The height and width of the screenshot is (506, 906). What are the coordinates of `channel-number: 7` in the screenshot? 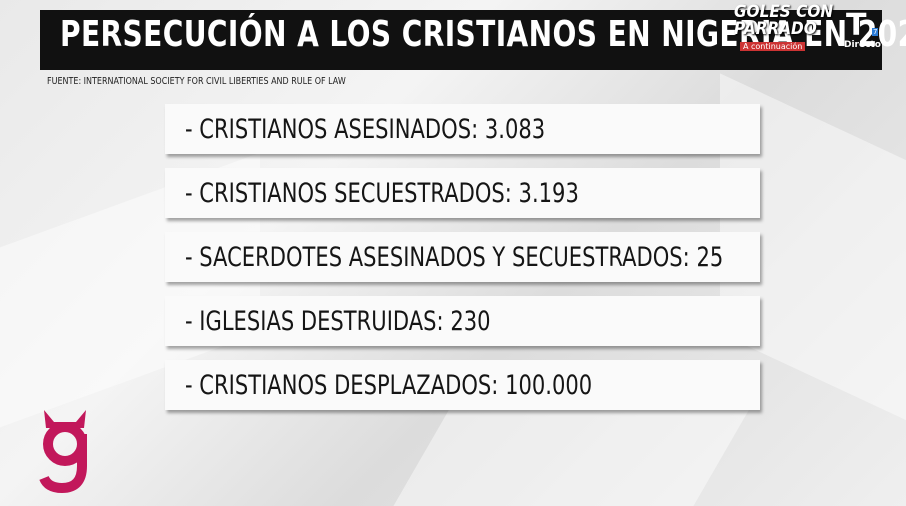 It's located at (875, 32).